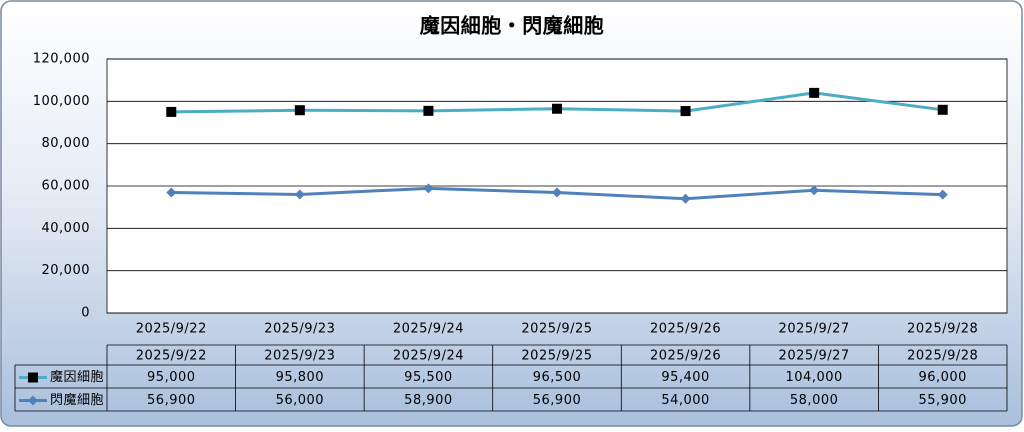 Image resolution: width=1024 pixels, height=432 pixels. I want to click on table-cell: 95,500, so click(428, 377).